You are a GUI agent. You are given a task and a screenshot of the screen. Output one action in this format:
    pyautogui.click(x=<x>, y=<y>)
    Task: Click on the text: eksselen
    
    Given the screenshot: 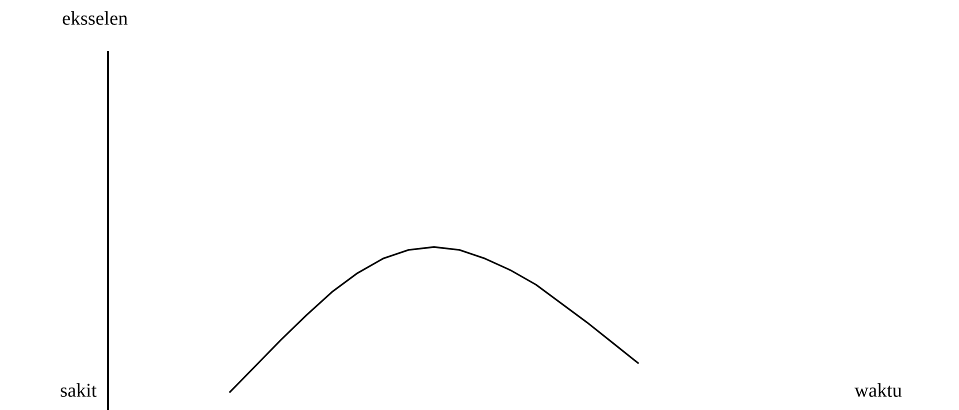 What is the action you would take?
    pyautogui.click(x=95, y=18)
    